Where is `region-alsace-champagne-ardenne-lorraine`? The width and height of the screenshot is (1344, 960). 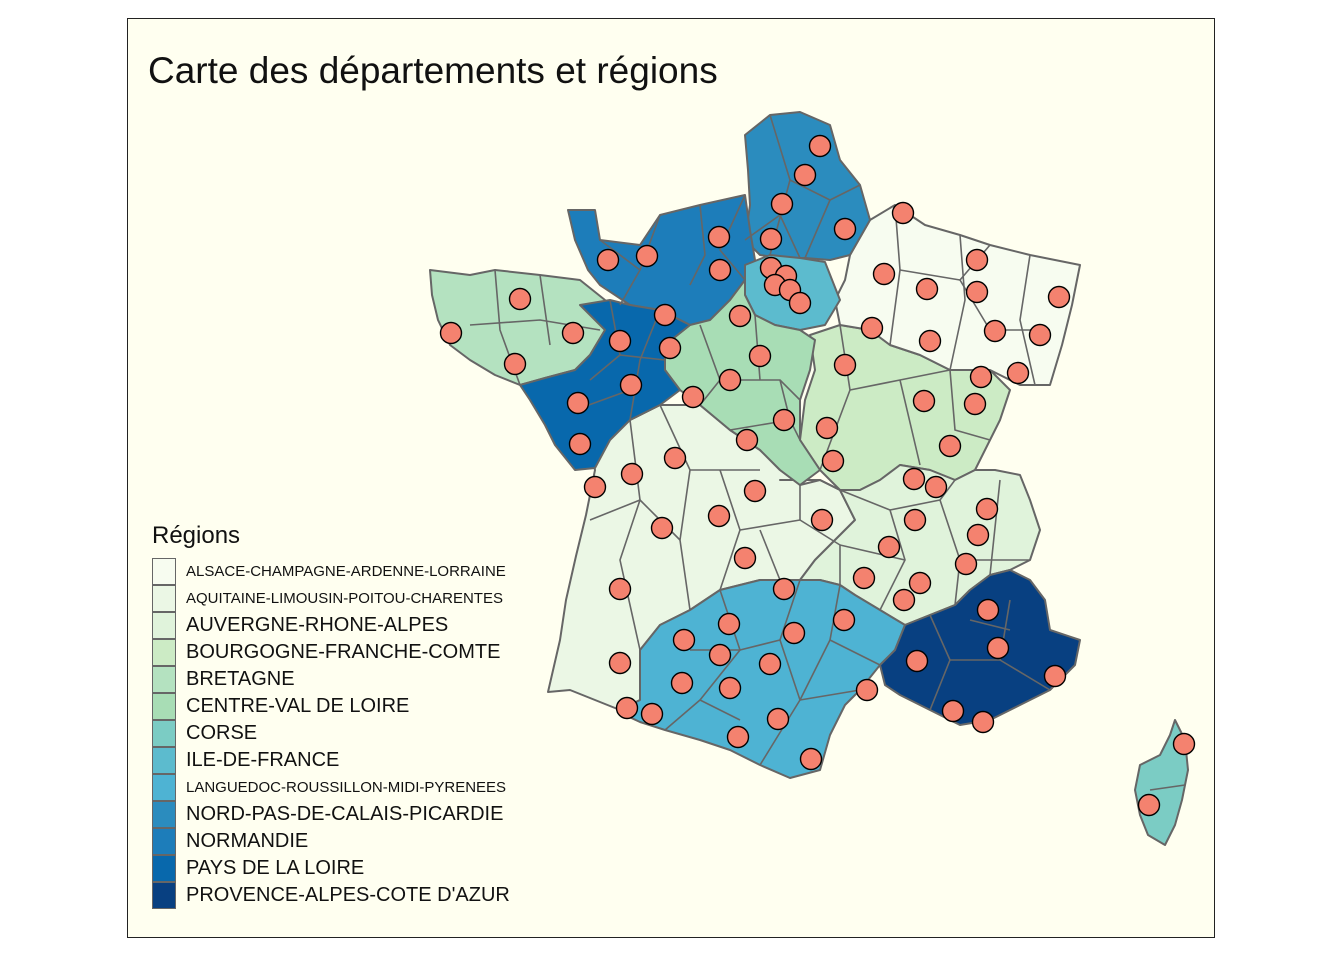 region-alsace-champagne-ardenne-lorraine is located at coordinates (957, 295).